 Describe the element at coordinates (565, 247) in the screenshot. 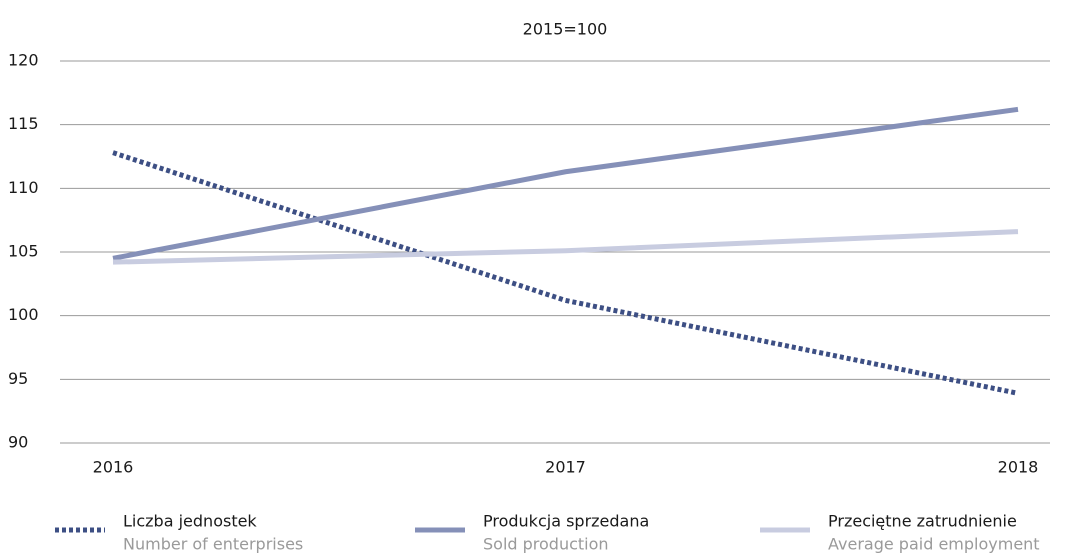

I see `series-line` at that location.